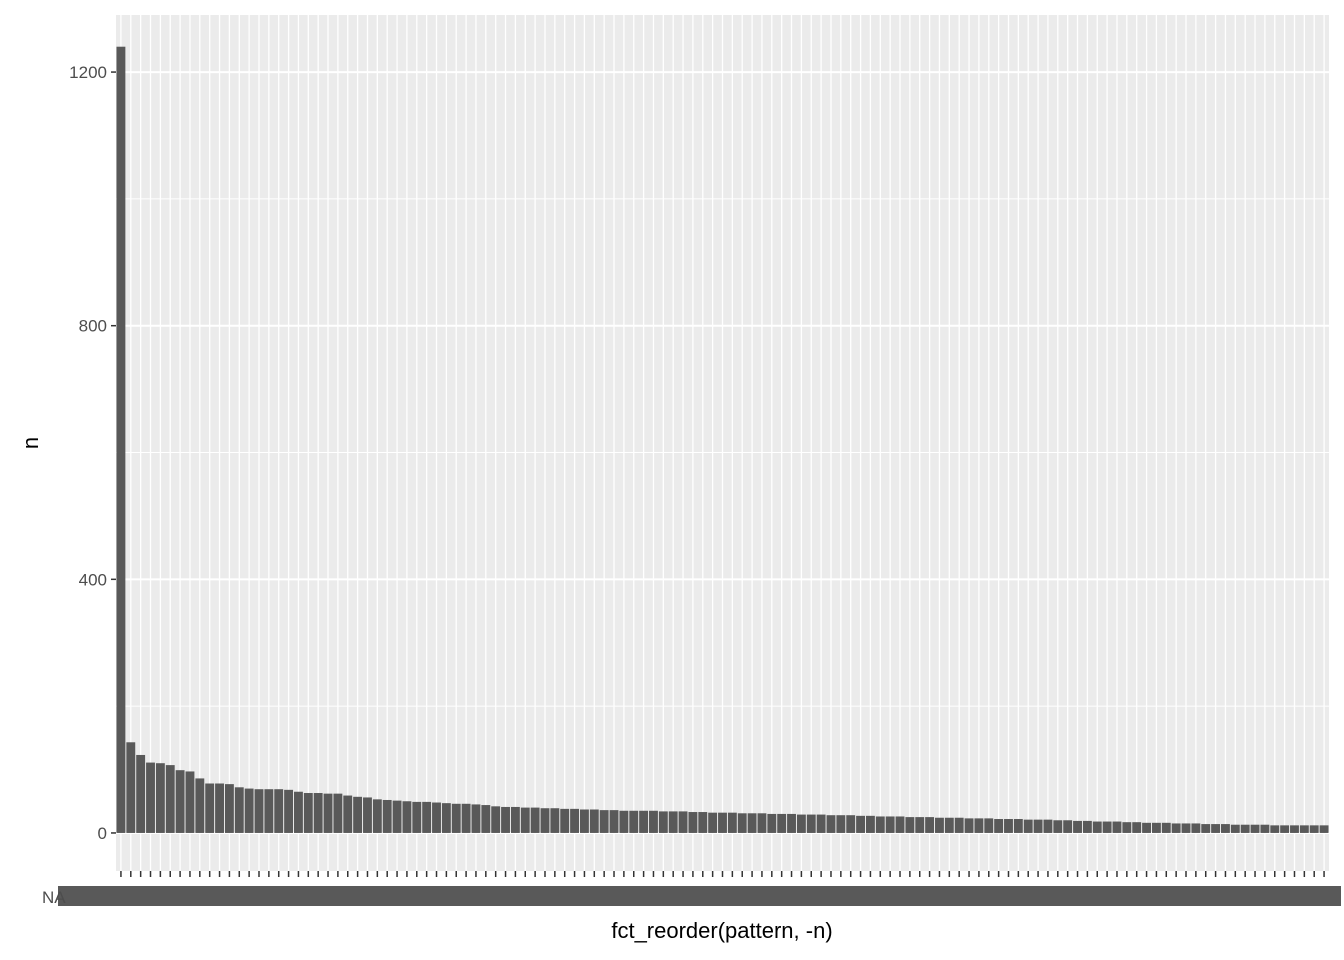  What do you see at coordinates (92, 453) in the screenshot?
I see `y-axis: 0 400 800 1200` at bounding box center [92, 453].